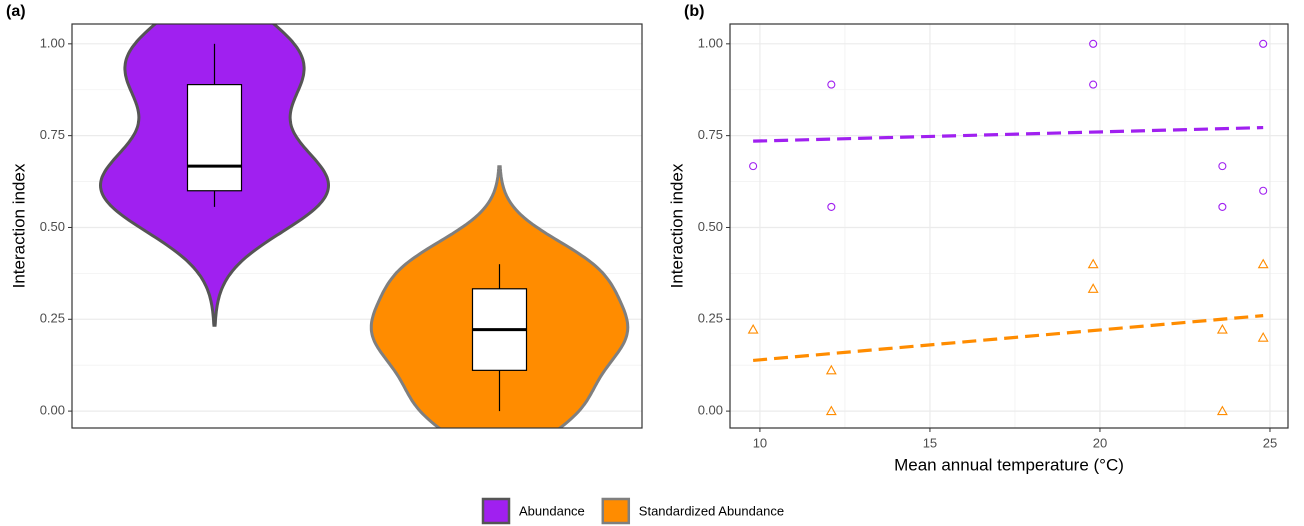  I want to click on x-tick-label: 10, so click(760, 442).